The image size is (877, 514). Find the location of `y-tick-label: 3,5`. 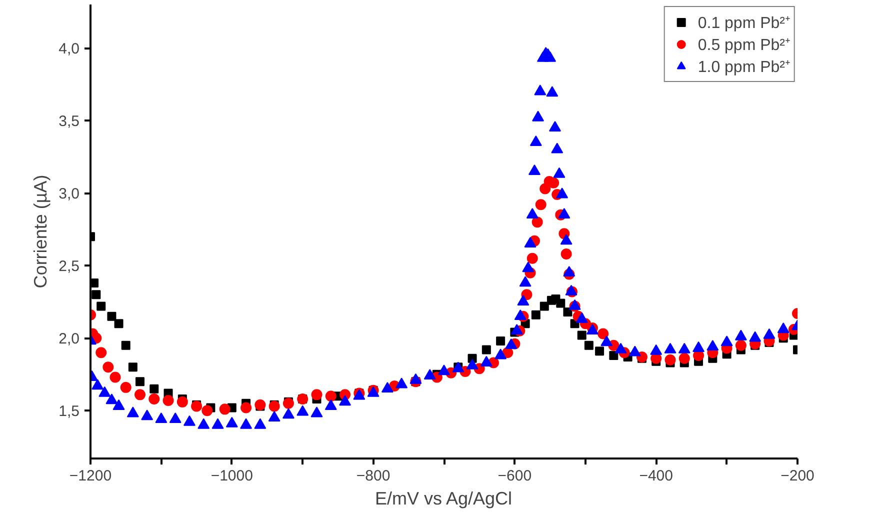

y-tick-label: 3,5 is located at coordinates (69, 121).